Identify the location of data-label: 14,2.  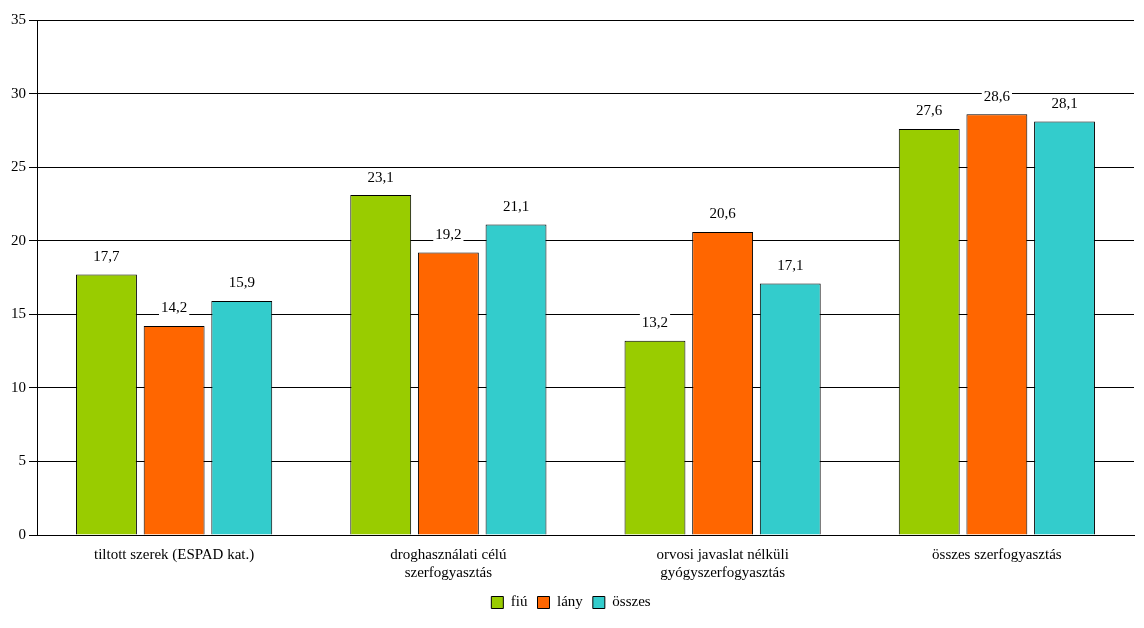
(174, 307).